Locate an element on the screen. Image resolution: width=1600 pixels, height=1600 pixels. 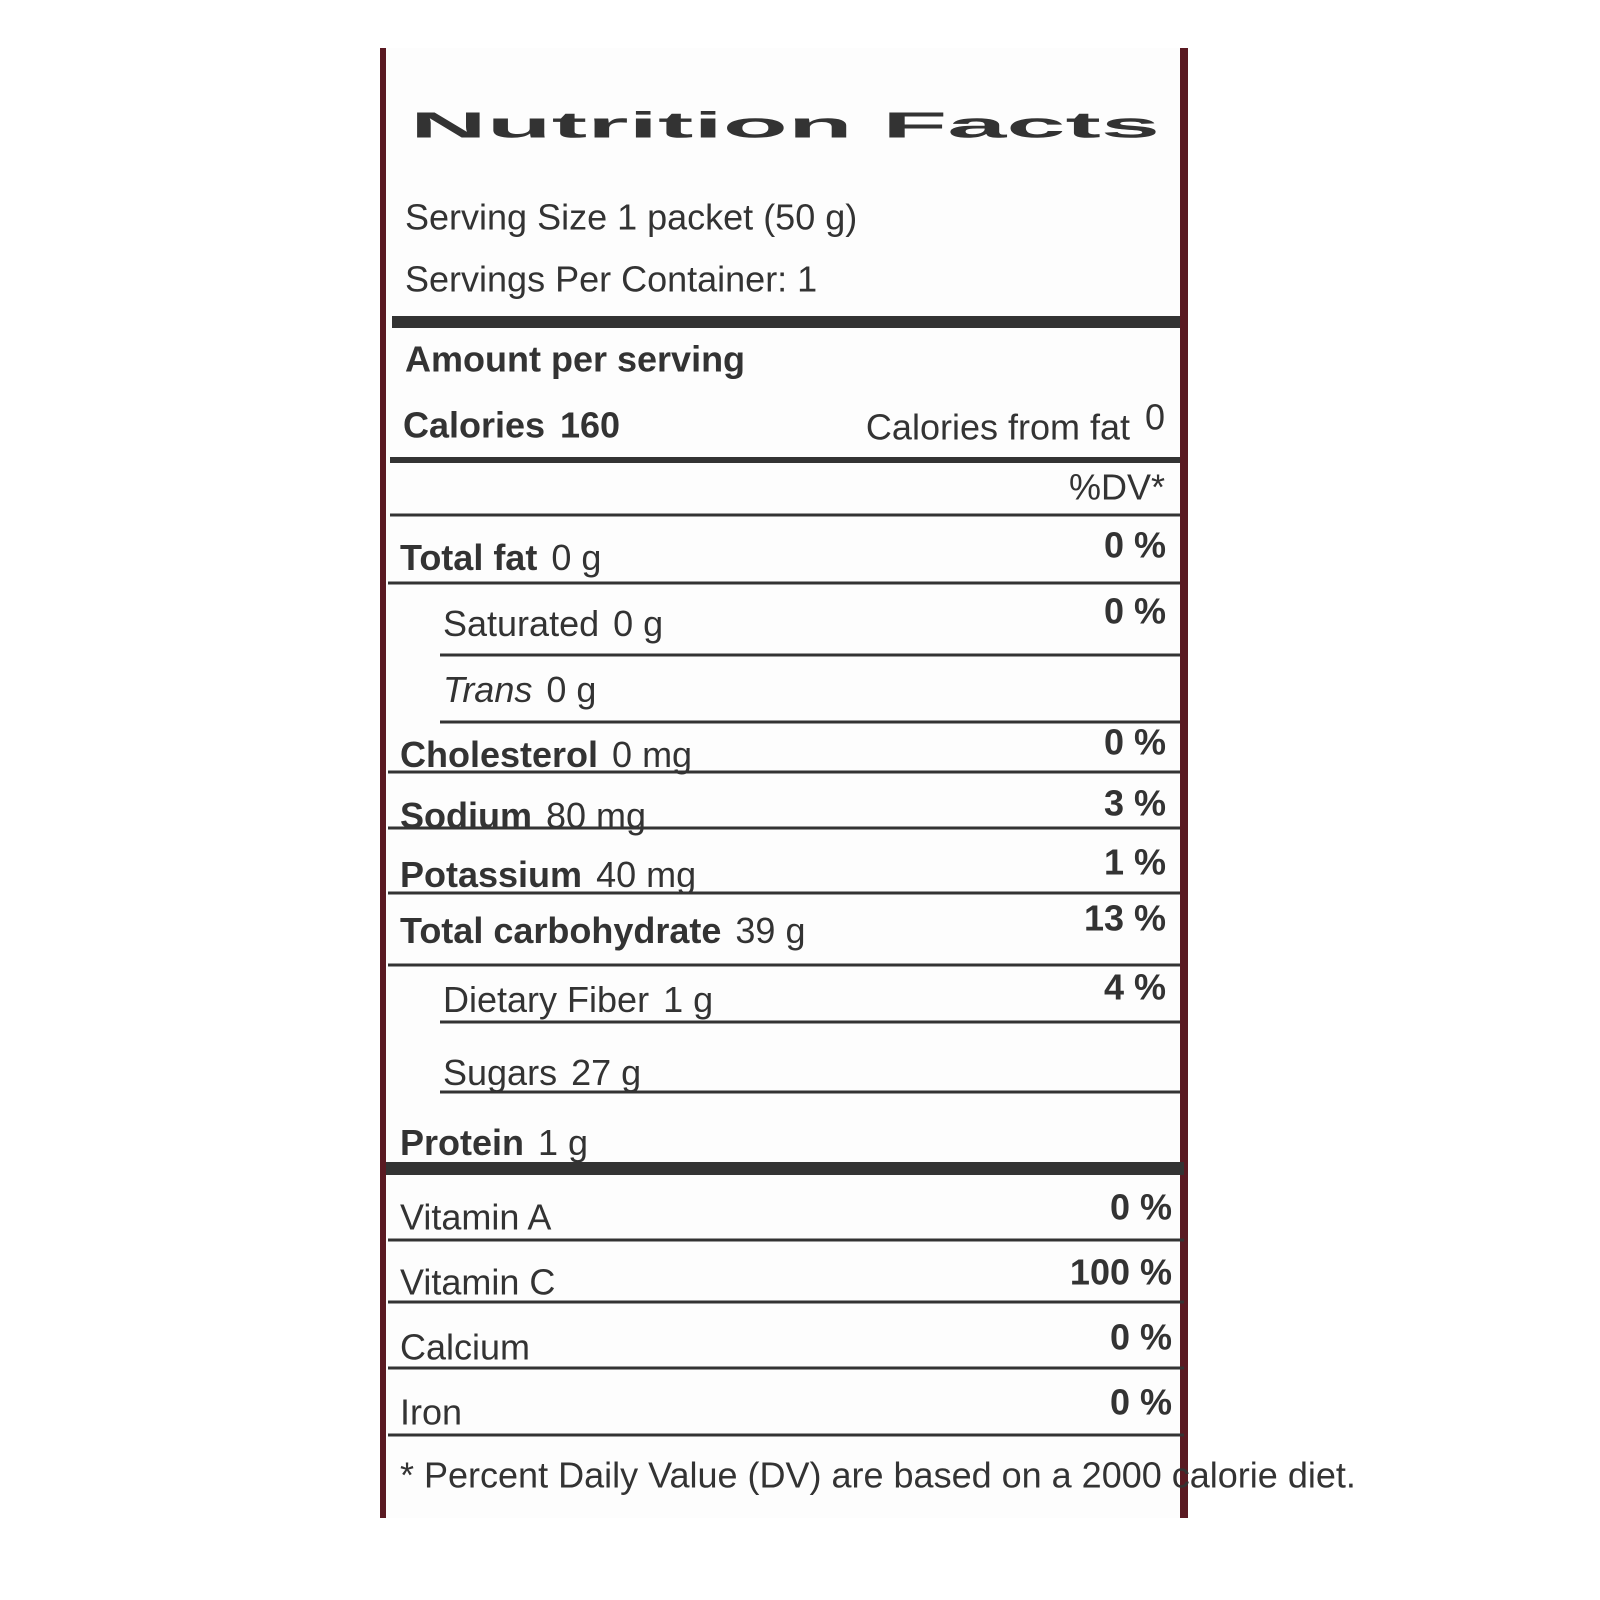
nutrient-name: Dietary Fiber is located at coordinates (546, 999).